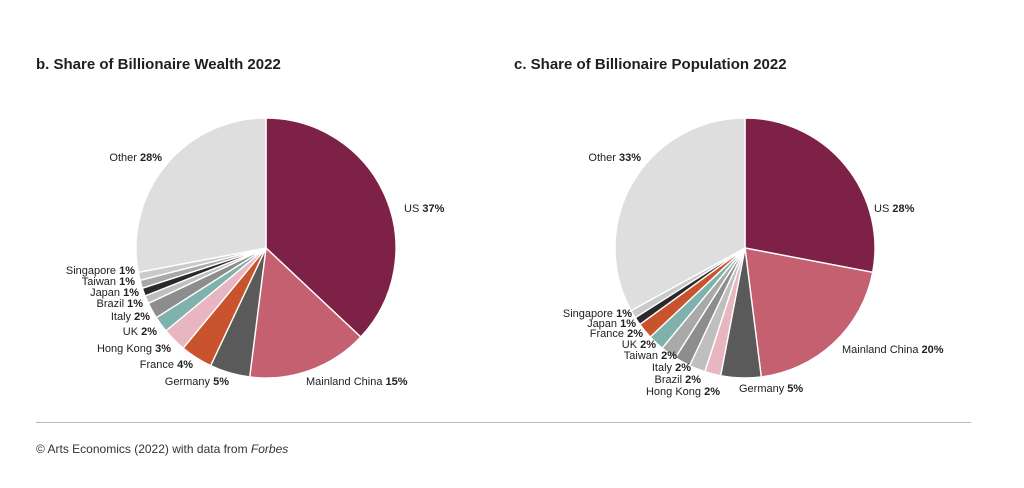 This screenshot has height=488, width=1024. I want to click on slice-label-hong-kong: Hong Kong 2%, so click(683, 392).